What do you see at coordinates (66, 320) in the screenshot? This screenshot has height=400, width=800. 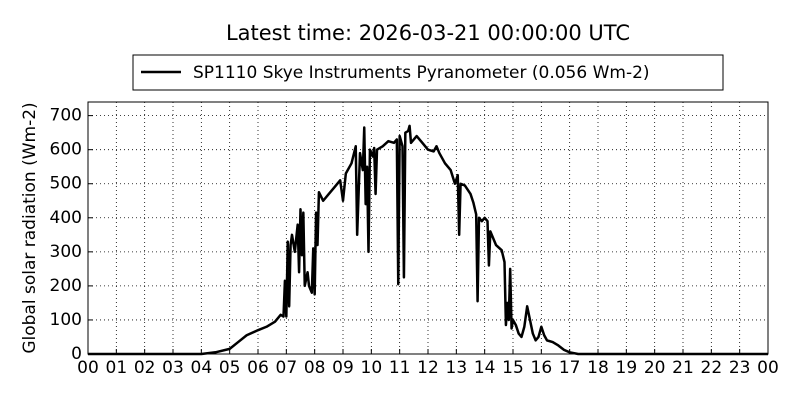 I see `y-tick-label: 100` at bounding box center [66, 320].